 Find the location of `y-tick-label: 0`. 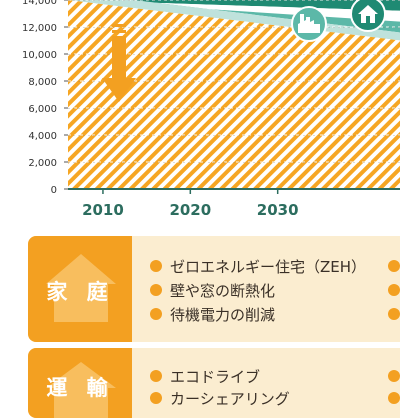

y-tick-label: 0 is located at coordinates (54, 190).